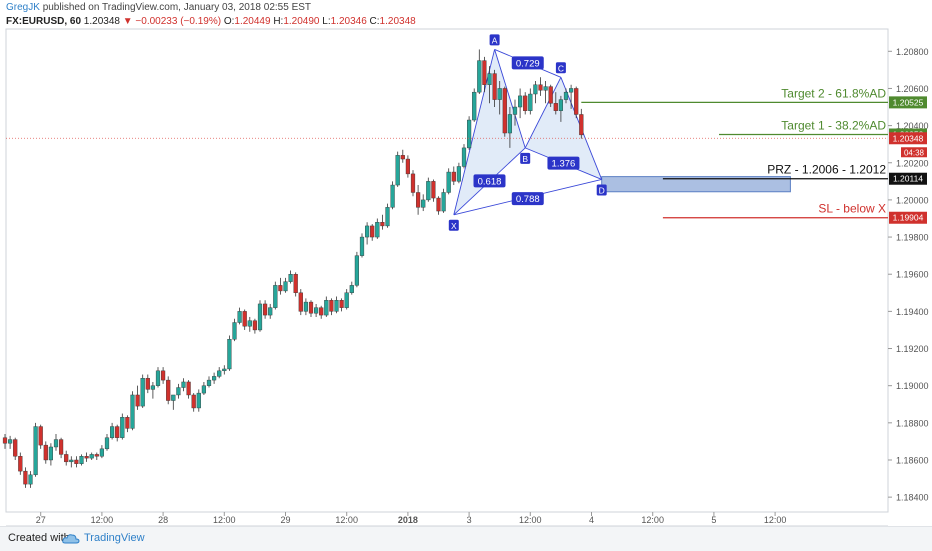 This screenshot has width=932, height=551. What do you see at coordinates (912, 200) in the screenshot?
I see `y-tick-label: 1.20000` at bounding box center [912, 200].